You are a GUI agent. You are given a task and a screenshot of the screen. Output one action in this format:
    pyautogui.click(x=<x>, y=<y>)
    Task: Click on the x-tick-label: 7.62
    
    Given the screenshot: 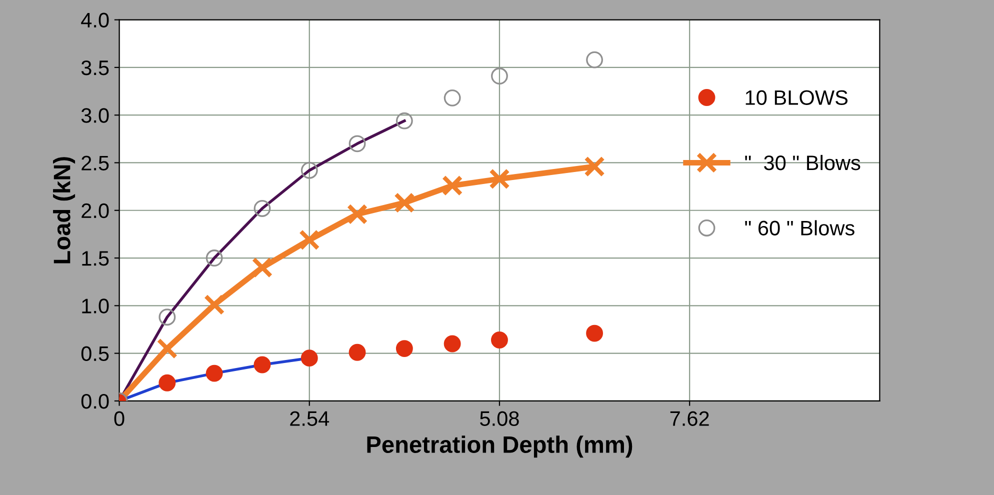 What is the action you would take?
    pyautogui.click(x=689, y=418)
    